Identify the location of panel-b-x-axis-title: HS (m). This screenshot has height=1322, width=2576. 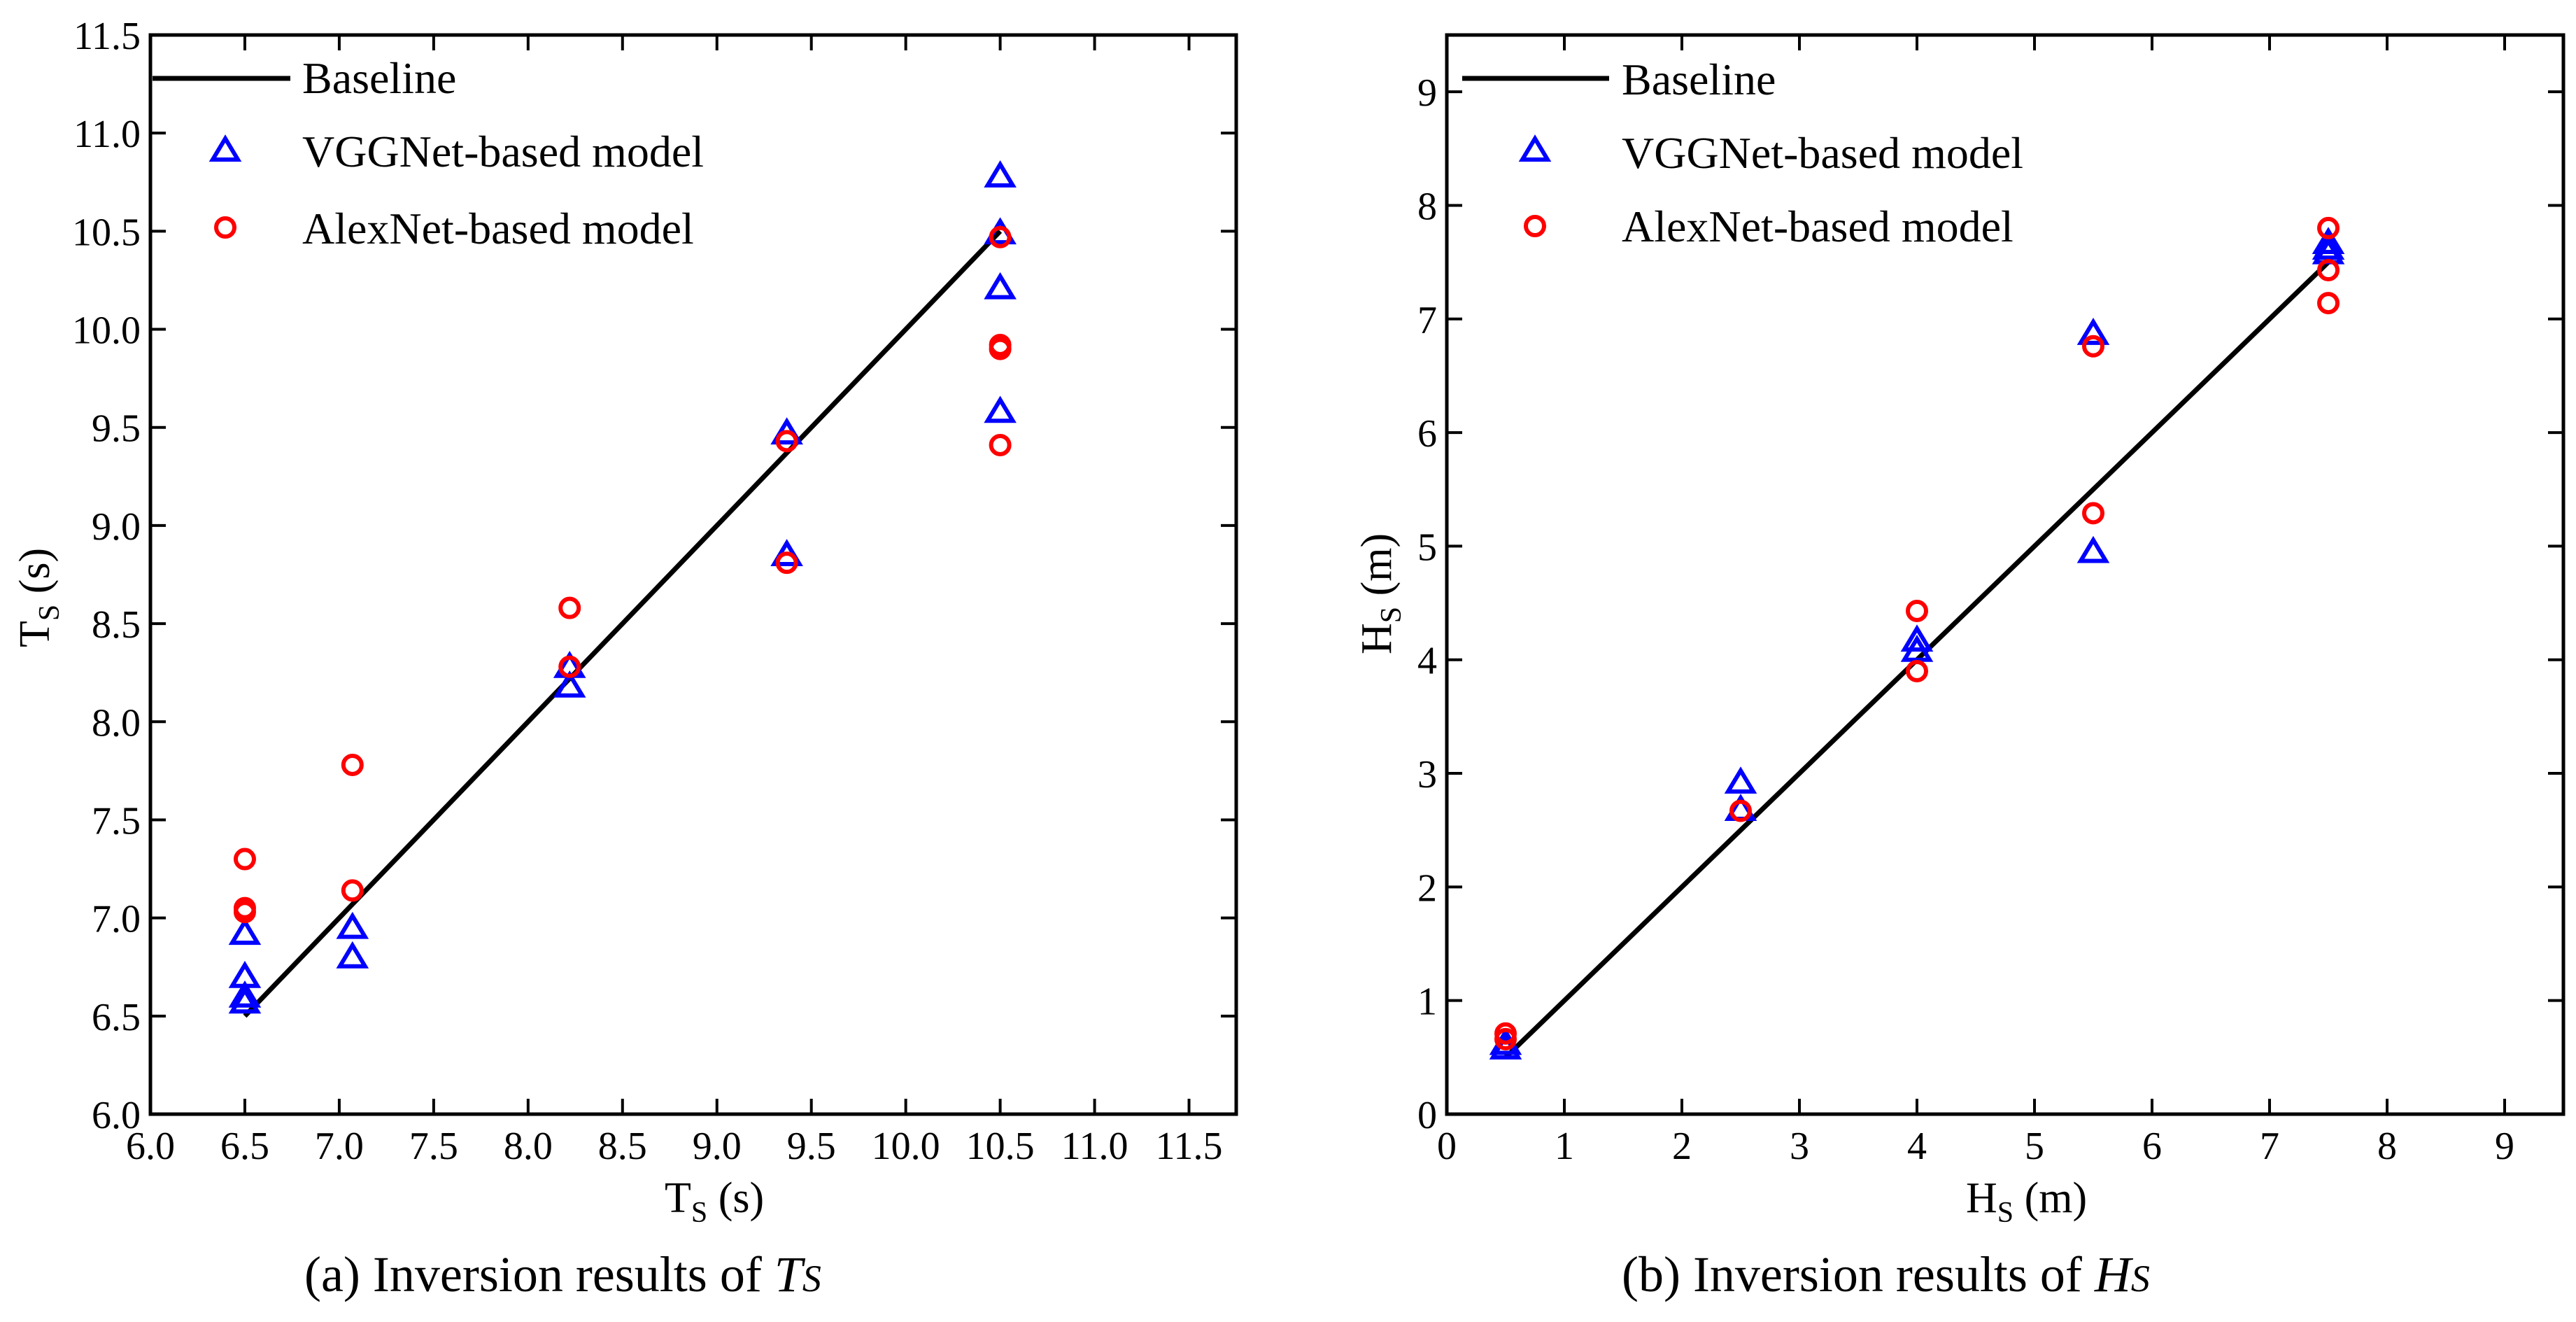
(2026, 1201).